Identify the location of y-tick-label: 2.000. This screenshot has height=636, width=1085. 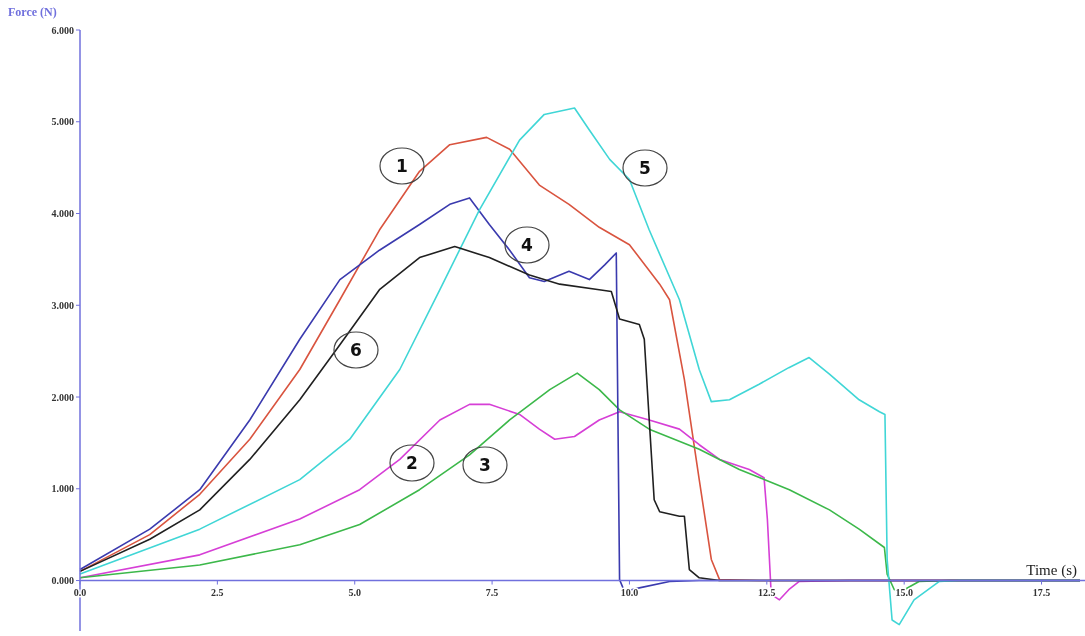
(62, 397).